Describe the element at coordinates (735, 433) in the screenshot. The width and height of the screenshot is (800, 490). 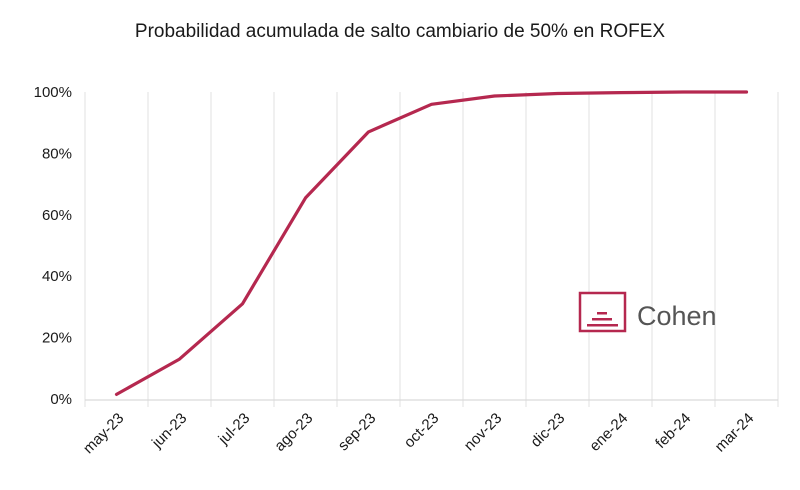
I see `x-tick-label: mar-24` at that location.